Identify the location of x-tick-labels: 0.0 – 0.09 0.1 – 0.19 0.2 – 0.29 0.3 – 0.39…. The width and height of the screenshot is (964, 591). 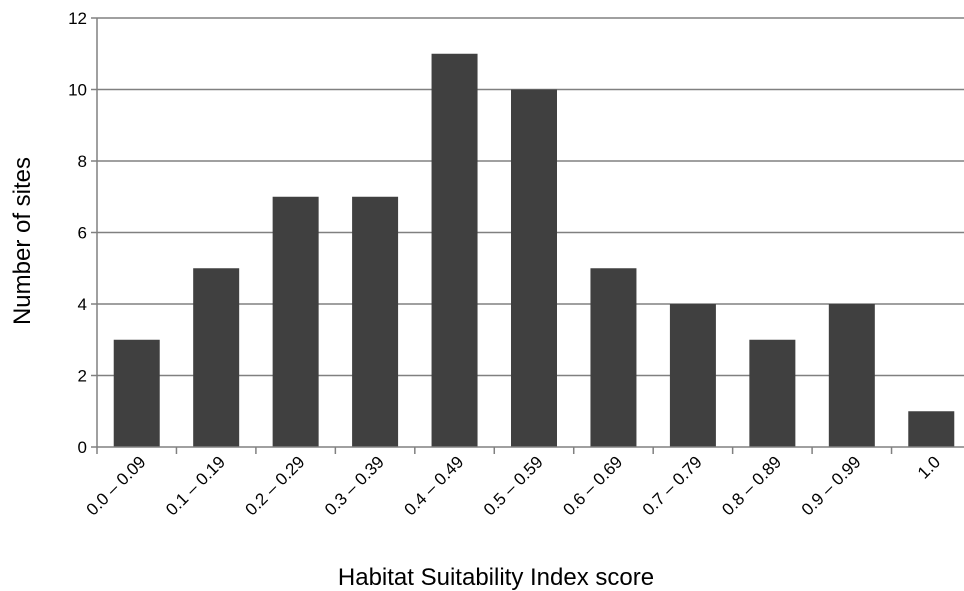
(513, 485).